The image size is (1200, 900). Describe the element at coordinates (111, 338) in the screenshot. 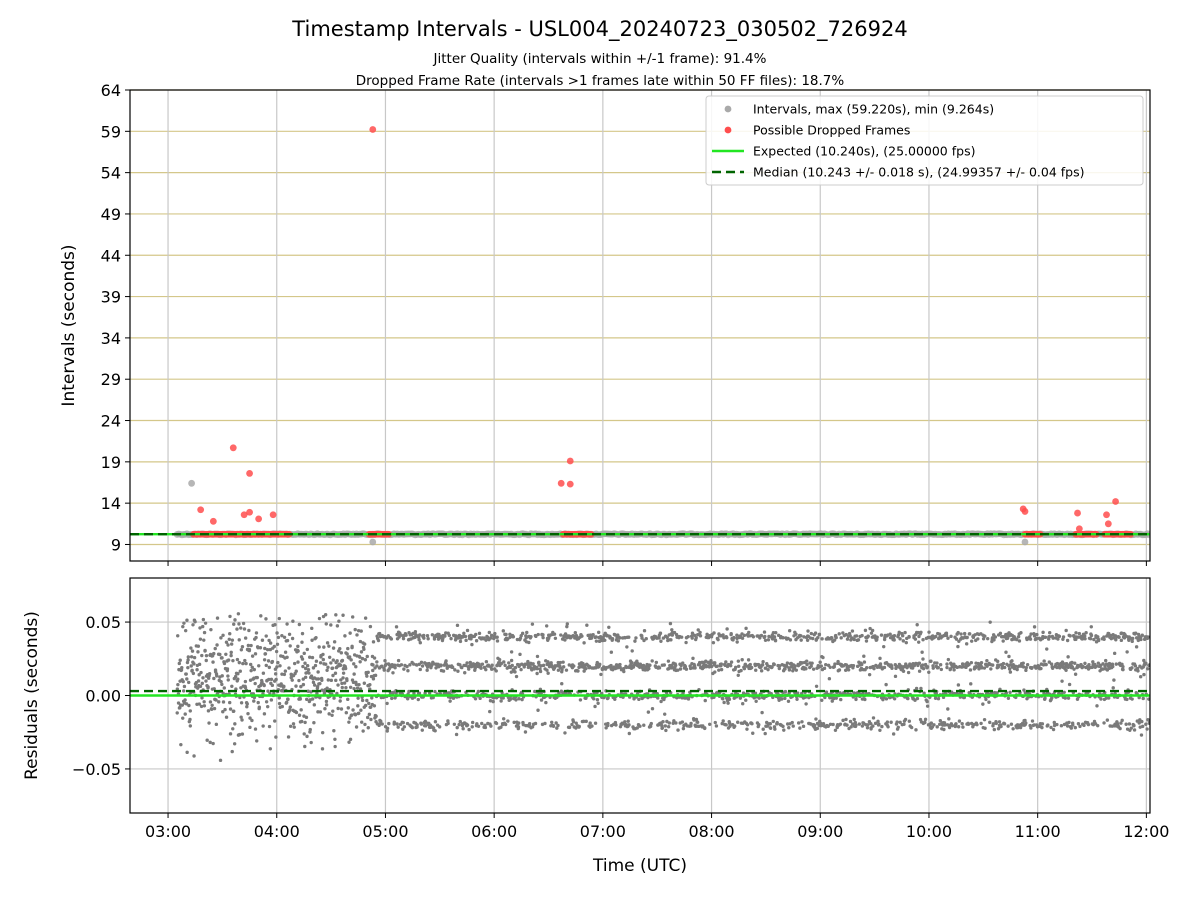

I see `intervals-y-tick-label: 34` at that location.